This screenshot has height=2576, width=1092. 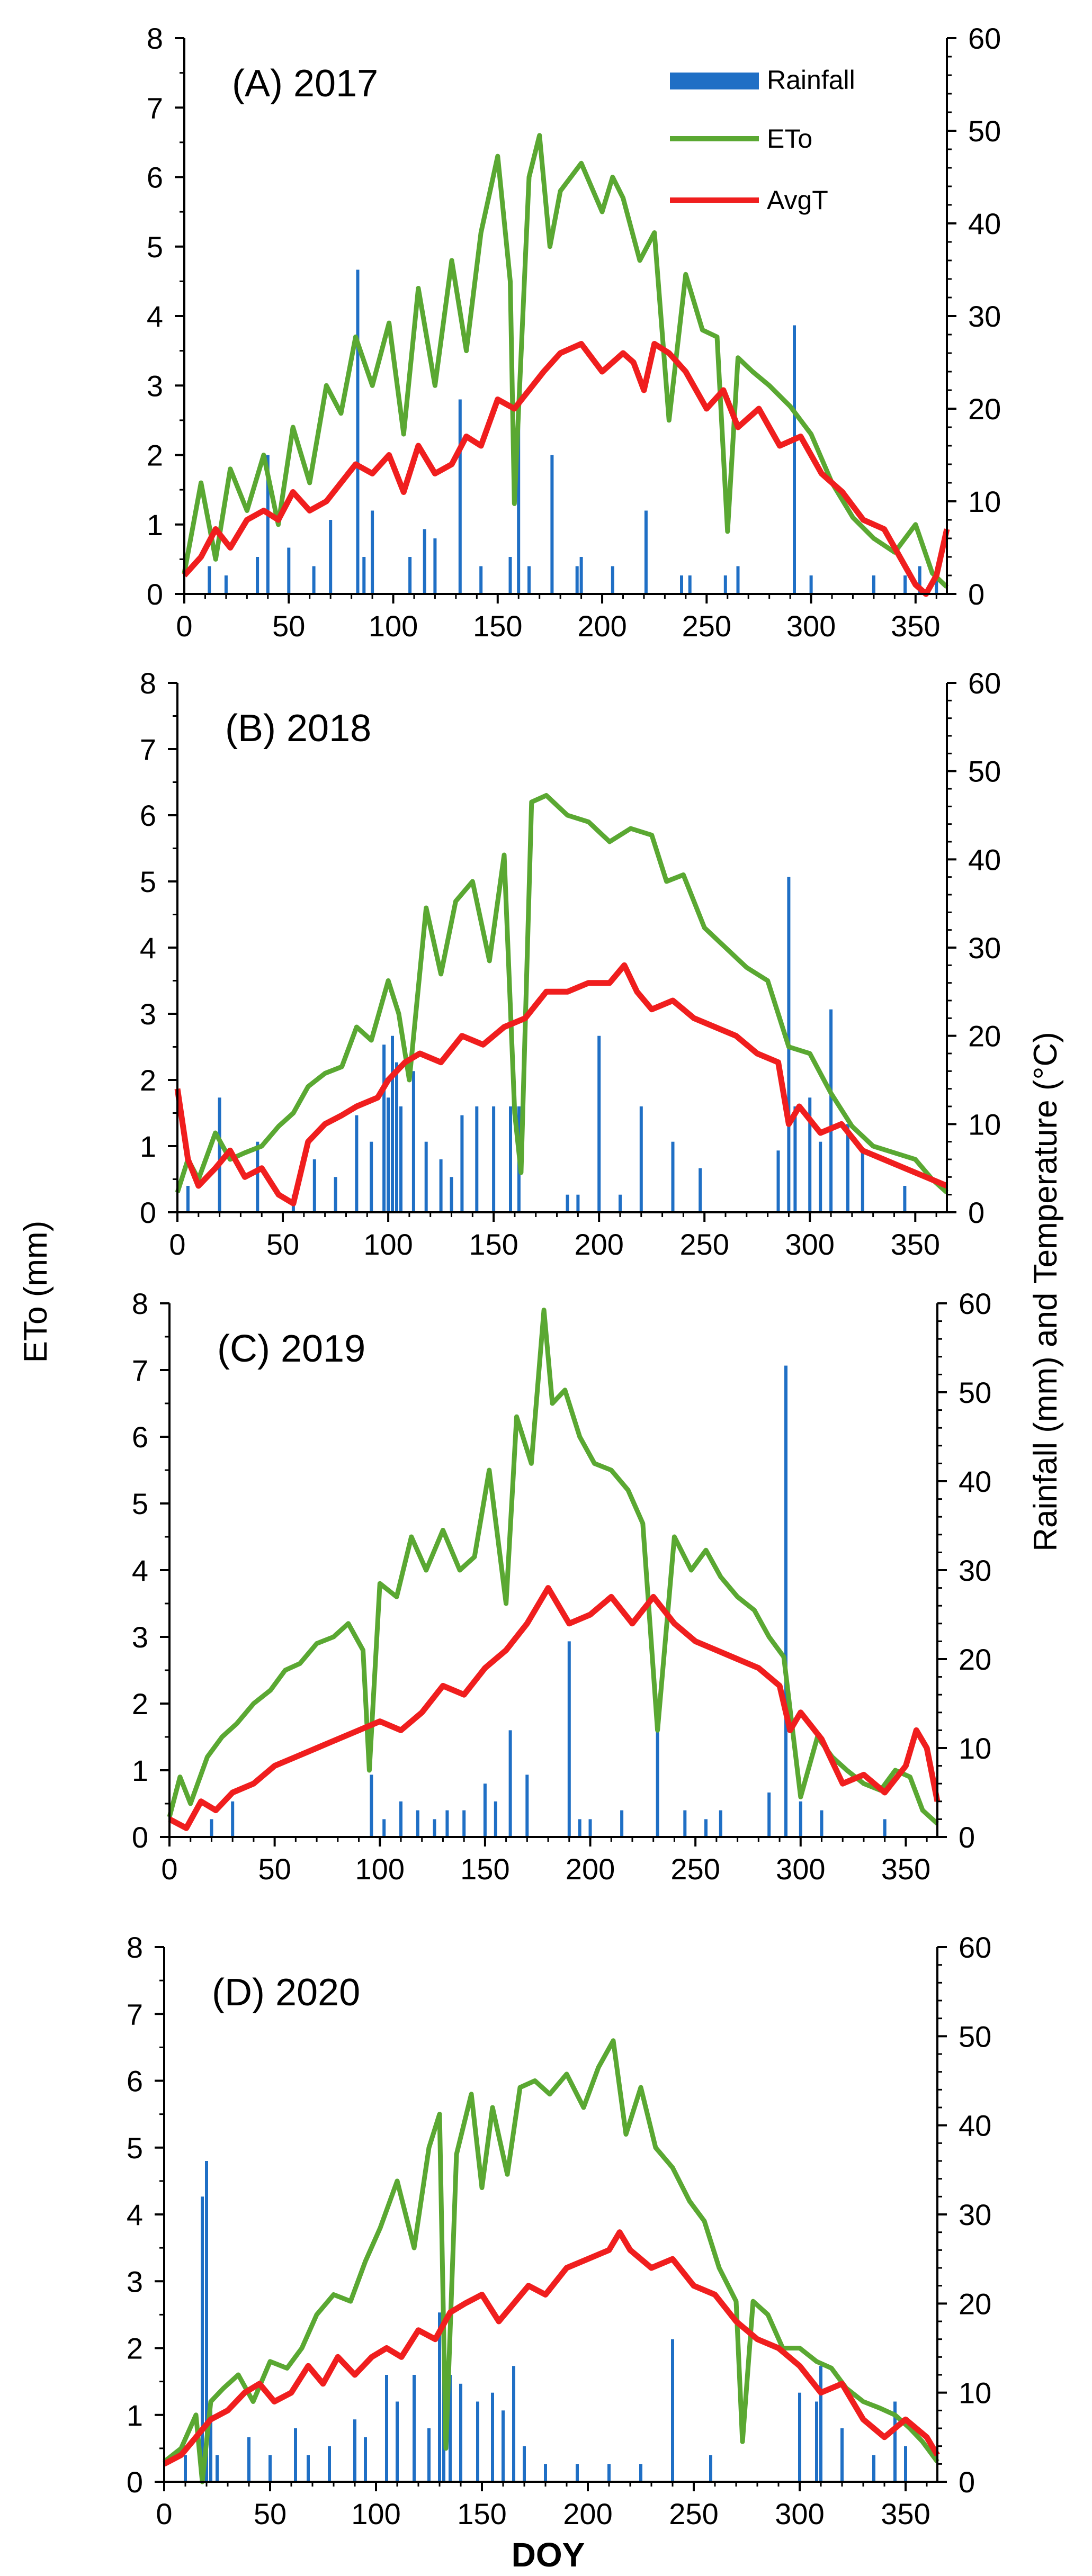 I want to click on x-tick-label: 300, so click(x=810, y=1244).